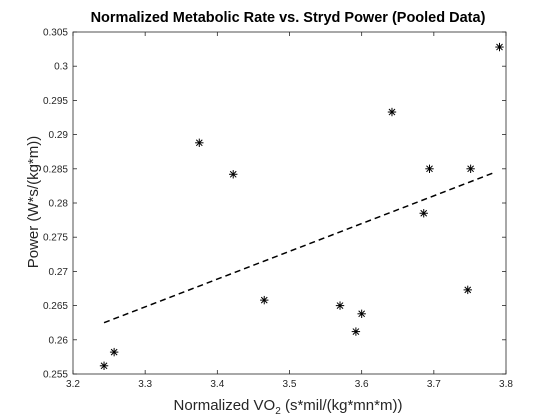 The width and height of the screenshot is (560, 420). Describe the element at coordinates (55, 169) in the screenshot. I see `y-tick-label: 0.285` at that location.